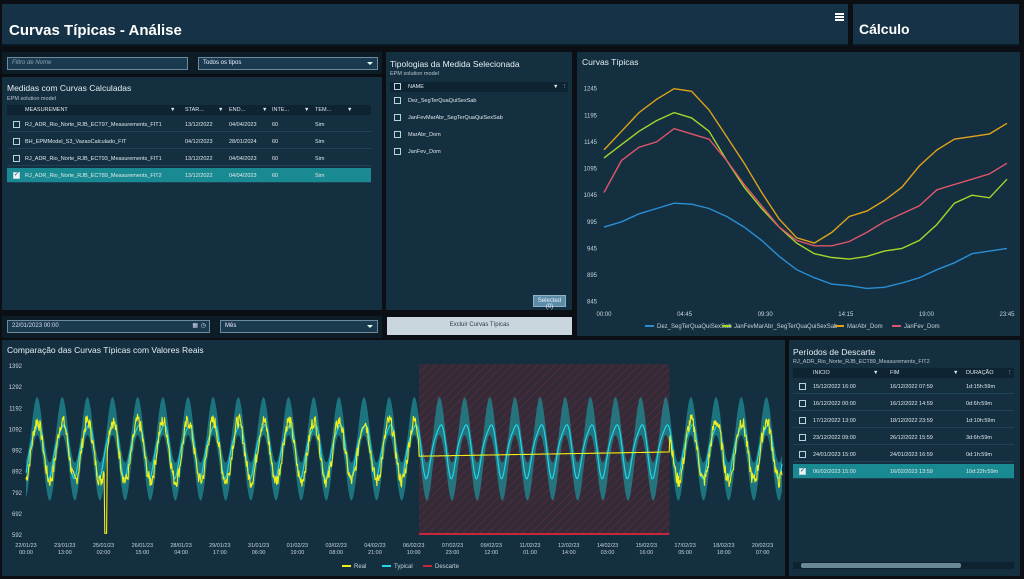 Image resolution: width=1024 pixels, height=579 pixels. I want to click on hamburger-menu-icon, so click(839, 17).